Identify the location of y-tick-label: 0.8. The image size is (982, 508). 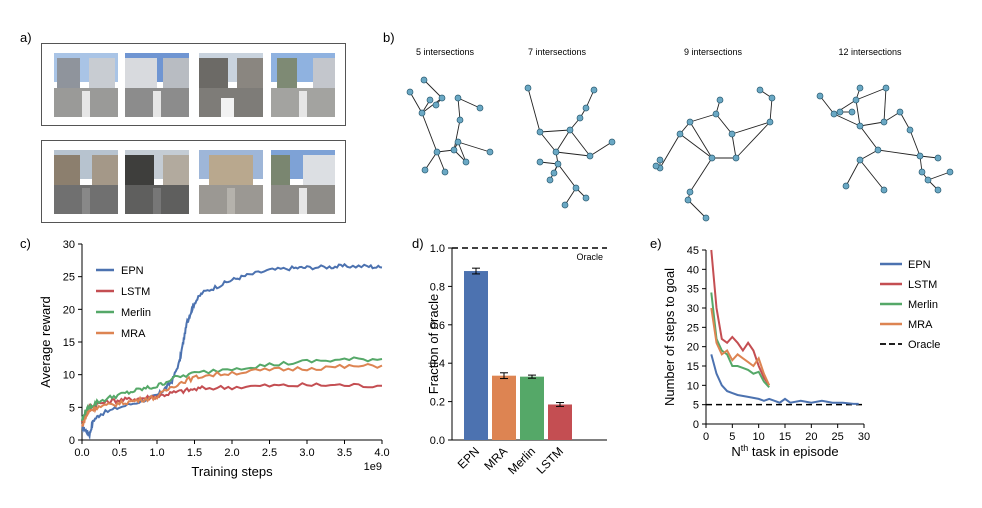
(437, 287).